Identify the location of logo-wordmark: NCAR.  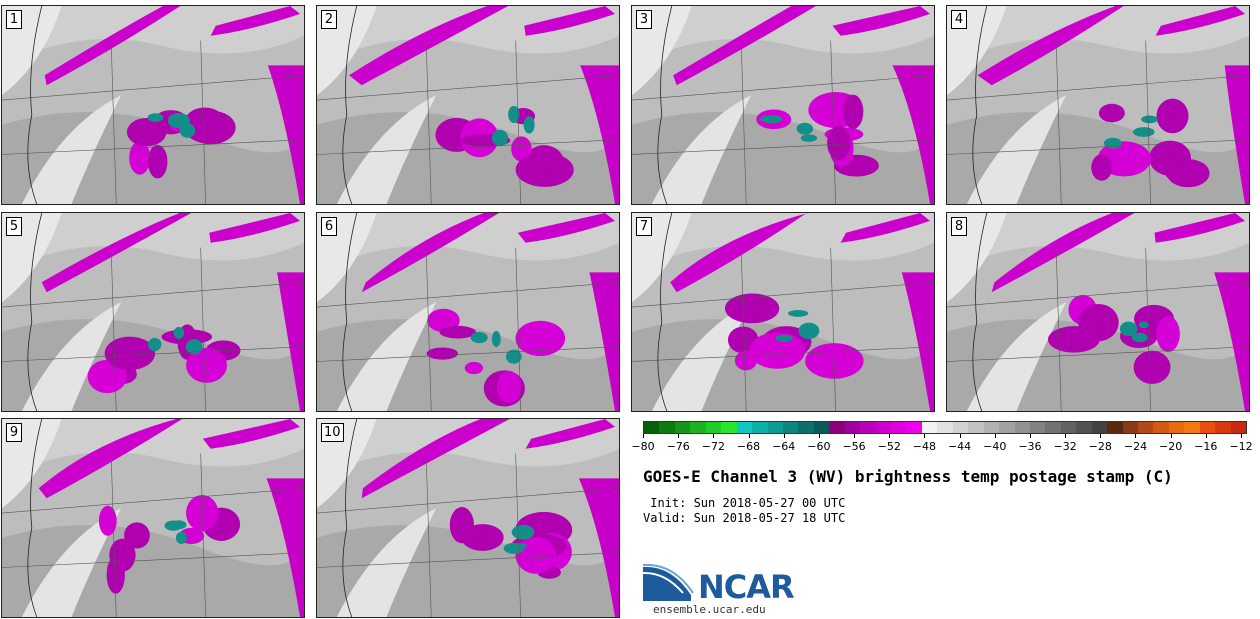
(746, 587).